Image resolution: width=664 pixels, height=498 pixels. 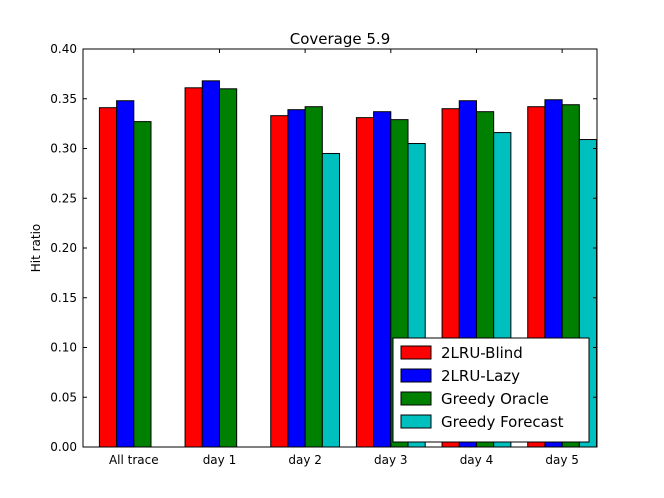 What do you see at coordinates (562, 460) in the screenshot?
I see `x-tick-label-5: day 5` at bounding box center [562, 460].